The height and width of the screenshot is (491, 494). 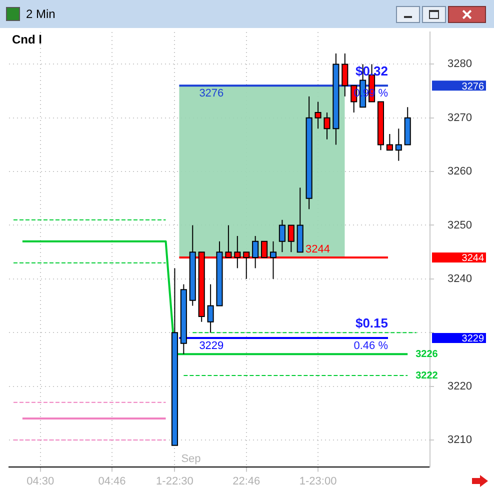 I want to click on y-tick-label: 3220, so click(x=460, y=386).